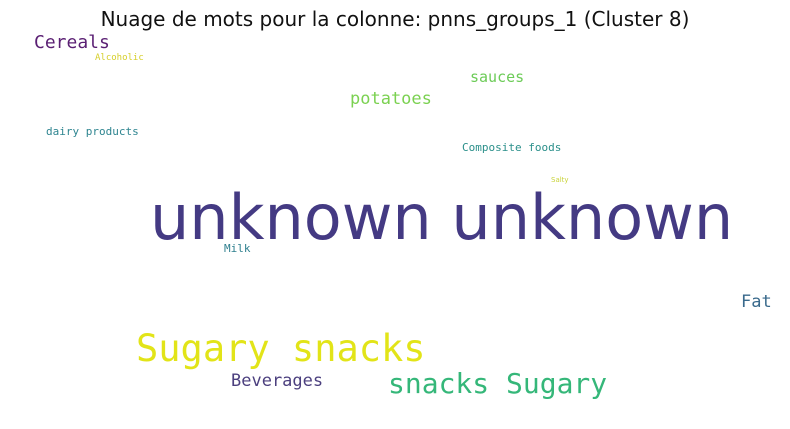  Describe the element at coordinates (442, 217) in the screenshot. I see `word-unknown-unknown: unknown unknown` at that location.